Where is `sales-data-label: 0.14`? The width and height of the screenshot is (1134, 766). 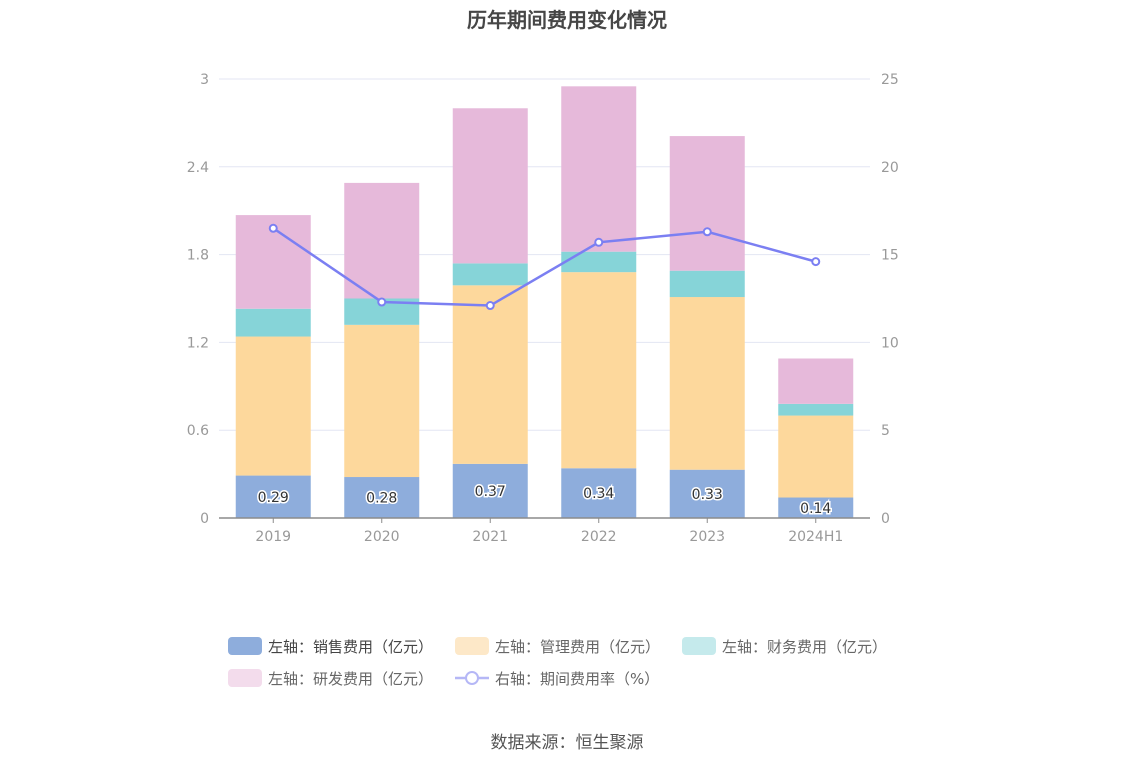 sales-data-label: 0.14 is located at coordinates (815, 509).